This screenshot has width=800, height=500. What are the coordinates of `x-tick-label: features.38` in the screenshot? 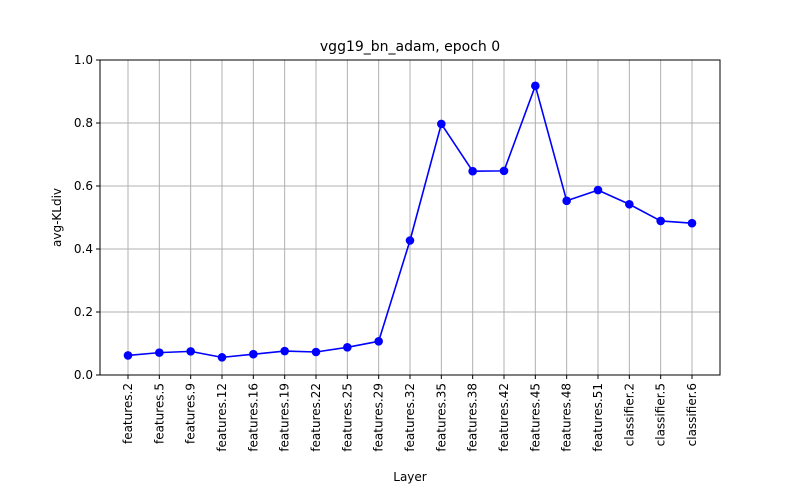 It's located at (473, 417).